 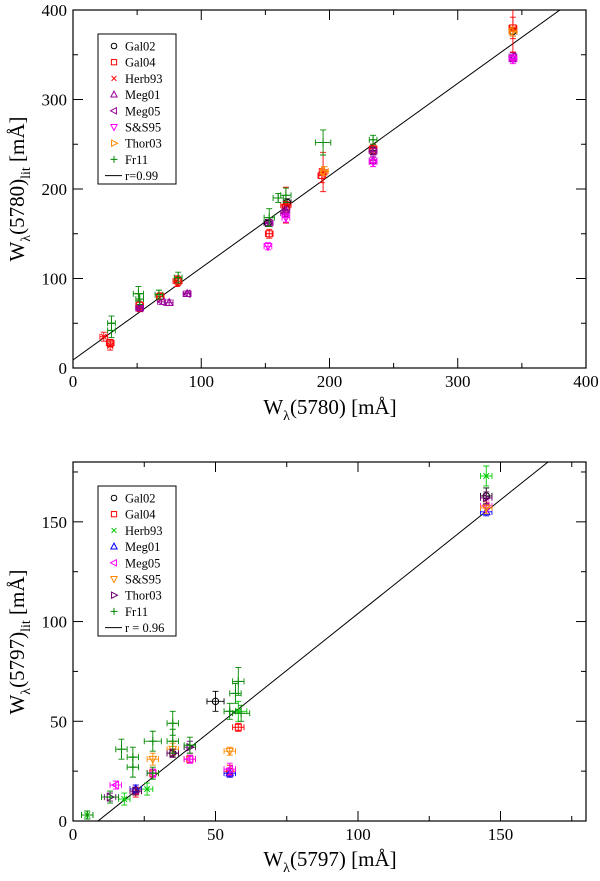 What do you see at coordinates (586, 381) in the screenshot?
I see `x-tick-label: 400` at bounding box center [586, 381].